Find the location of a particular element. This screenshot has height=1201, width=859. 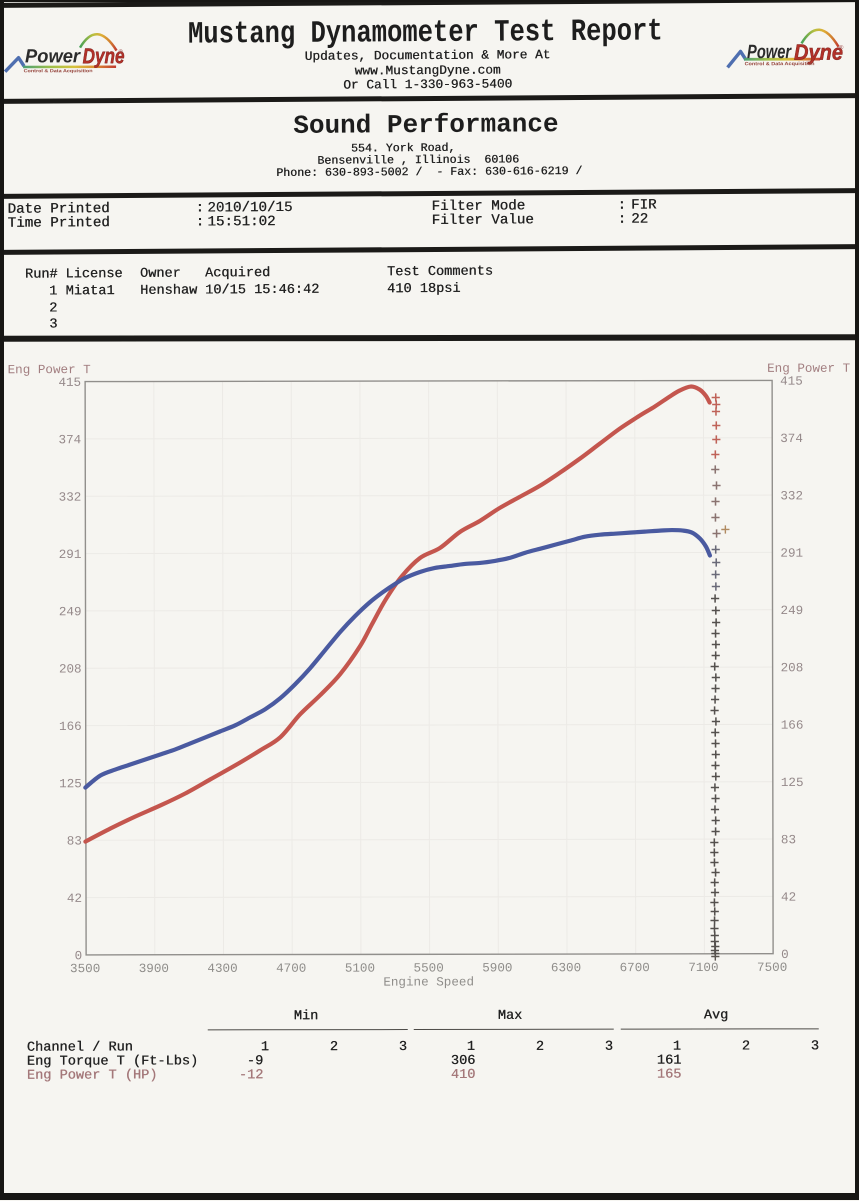

svg-text: 7500 is located at coordinates (772, 968).